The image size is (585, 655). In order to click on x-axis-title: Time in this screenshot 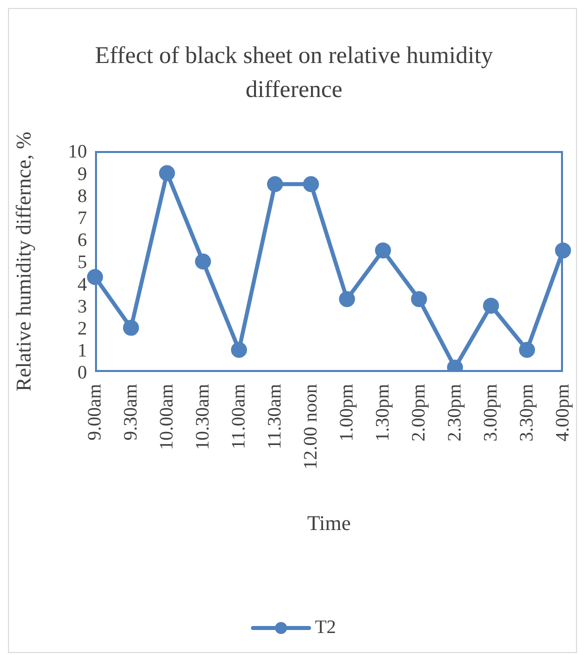, I will do `click(329, 523)`.